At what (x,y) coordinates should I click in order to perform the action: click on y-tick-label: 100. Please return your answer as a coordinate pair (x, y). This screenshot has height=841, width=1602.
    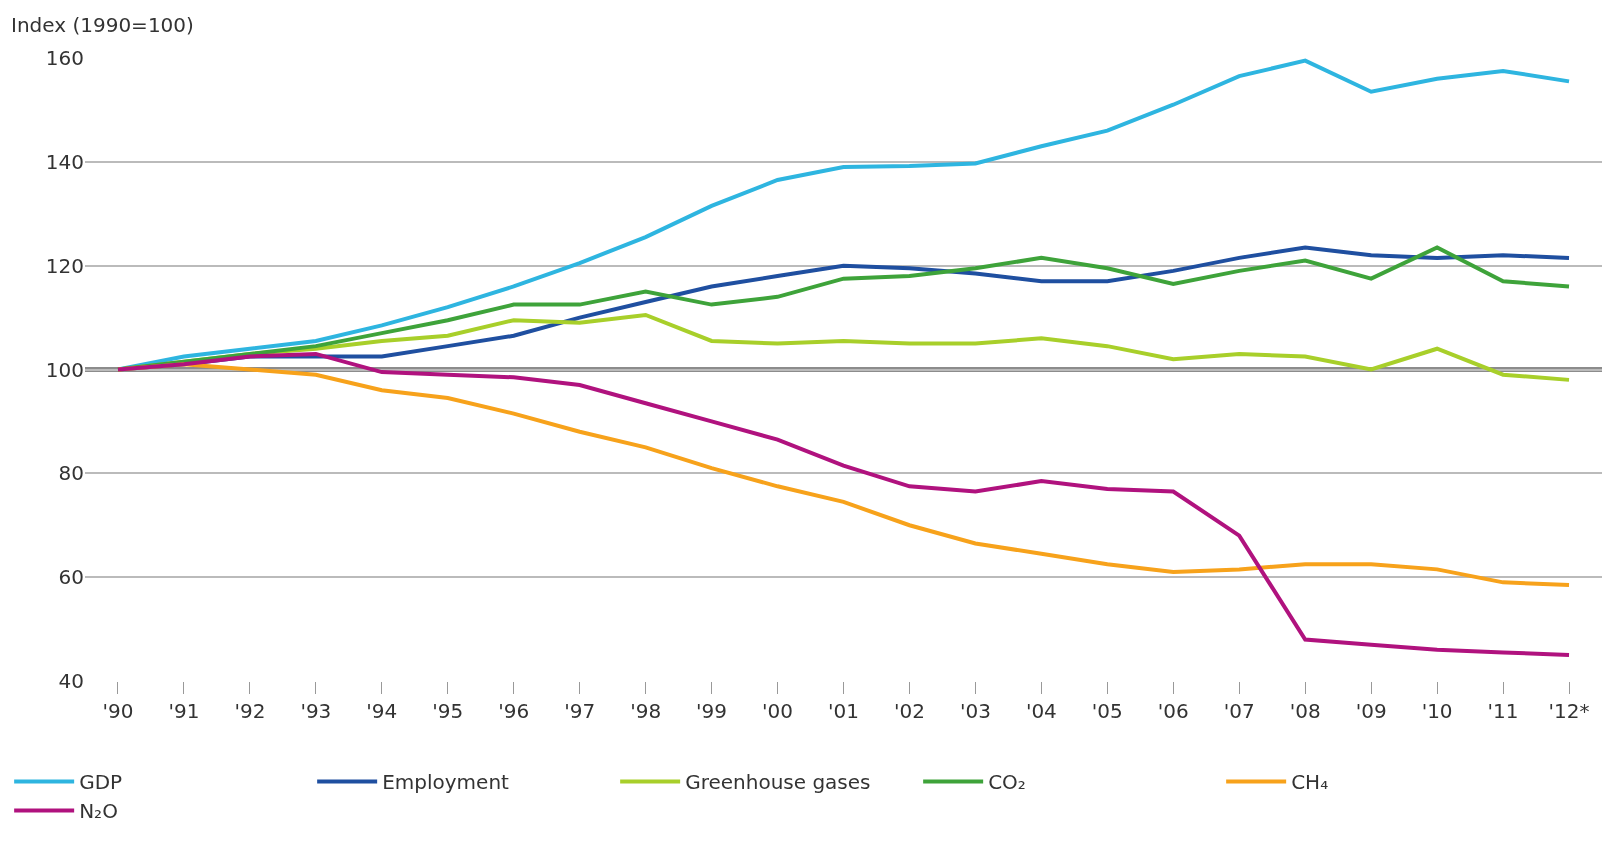
    Looking at the image, I should click on (64, 369).